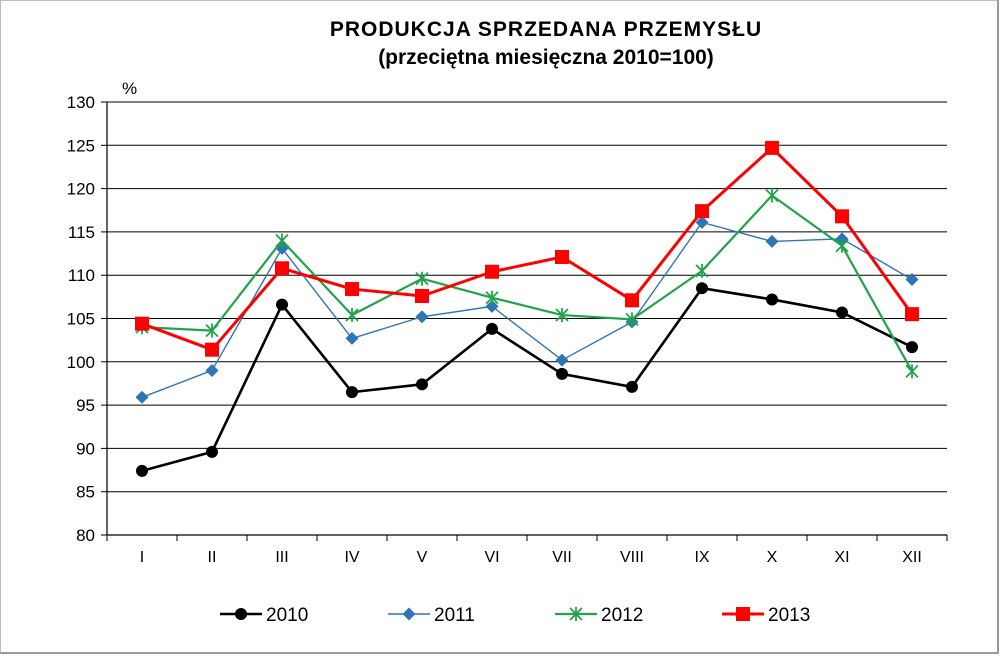 This screenshot has height=656, width=1001. Describe the element at coordinates (241, 614) in the screenshot. I see `legend-marker-2010` at that location.